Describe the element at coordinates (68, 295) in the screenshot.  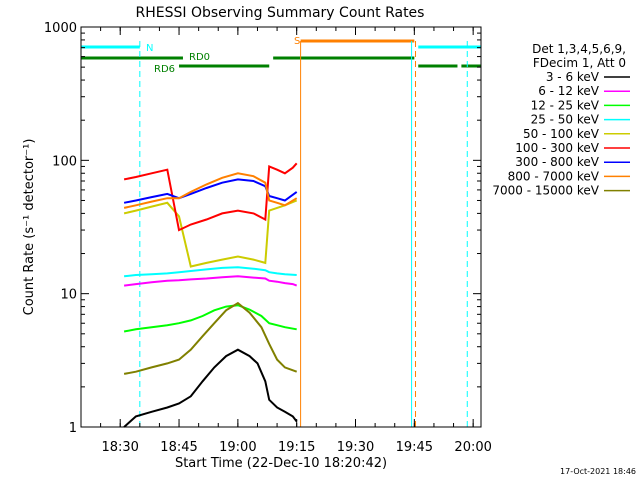
I see `y-tick-label: 10` at that location.